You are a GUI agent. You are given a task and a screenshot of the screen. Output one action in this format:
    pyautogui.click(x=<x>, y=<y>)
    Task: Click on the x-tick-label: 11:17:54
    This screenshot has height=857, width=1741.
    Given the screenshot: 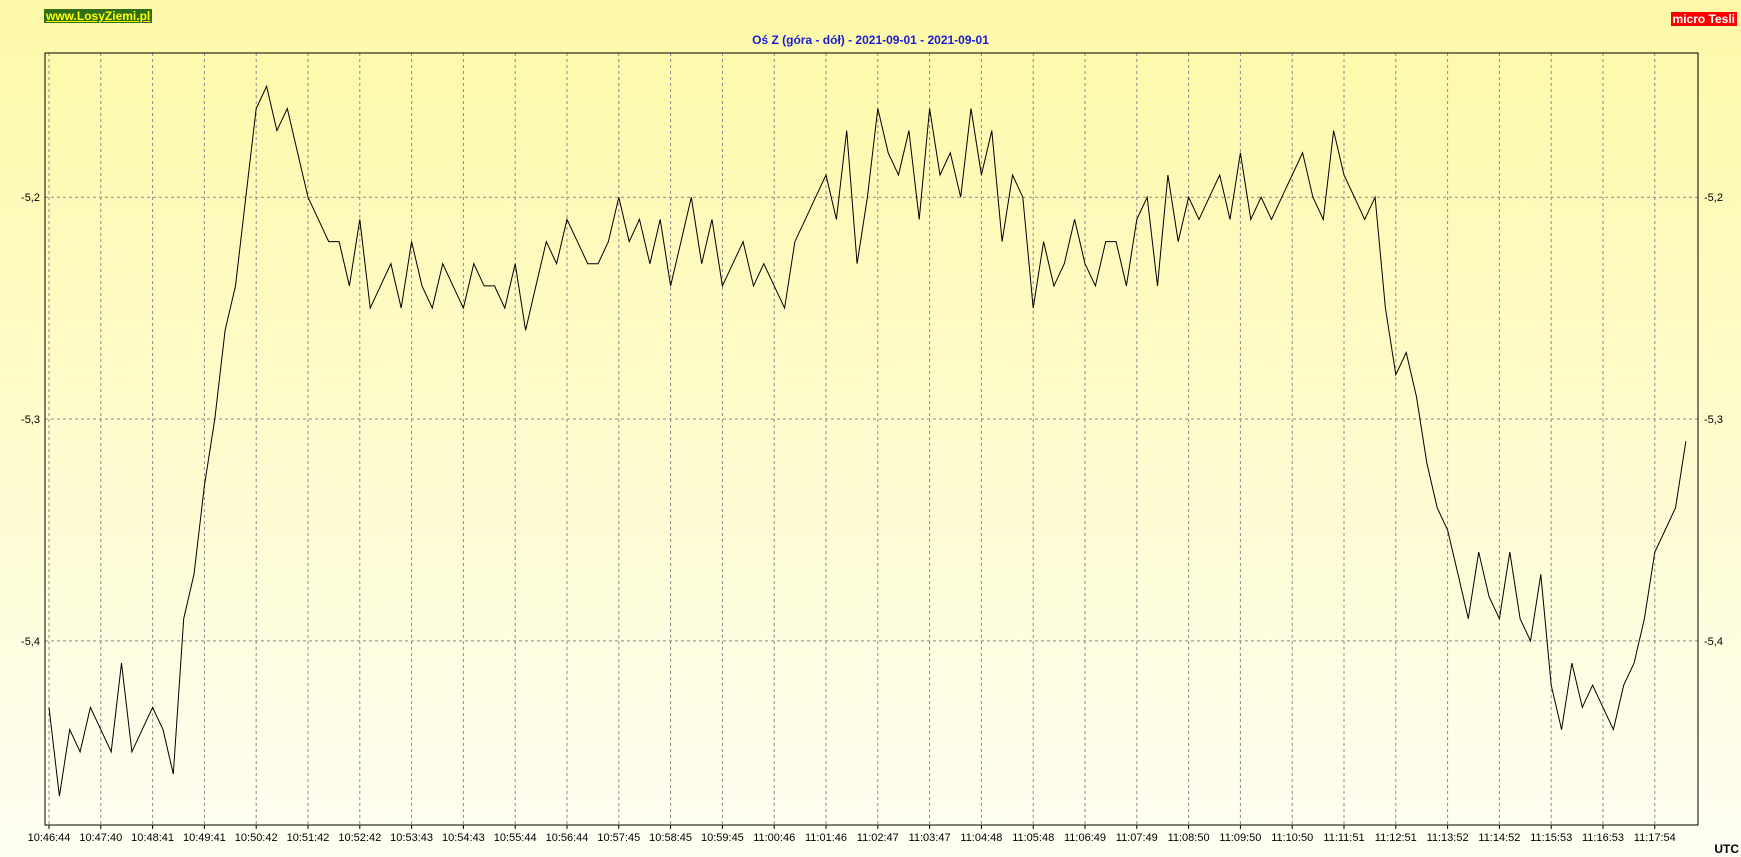 What is the action you would take?
    pyautogui.click(x=1655, y=838)
    